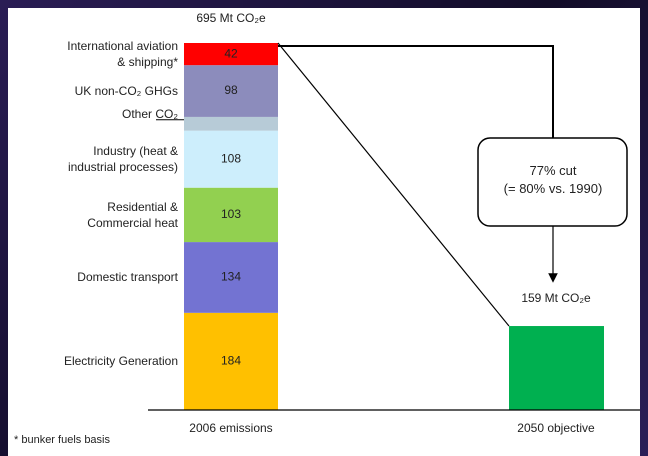 Image resolution: width=648 pixels, height=456 pixels. What do you see at coordinates (122, 159) in the screenshot?
I see `legend-label: Industry (heat & industrial processes)` at bounding box center [122, 159].